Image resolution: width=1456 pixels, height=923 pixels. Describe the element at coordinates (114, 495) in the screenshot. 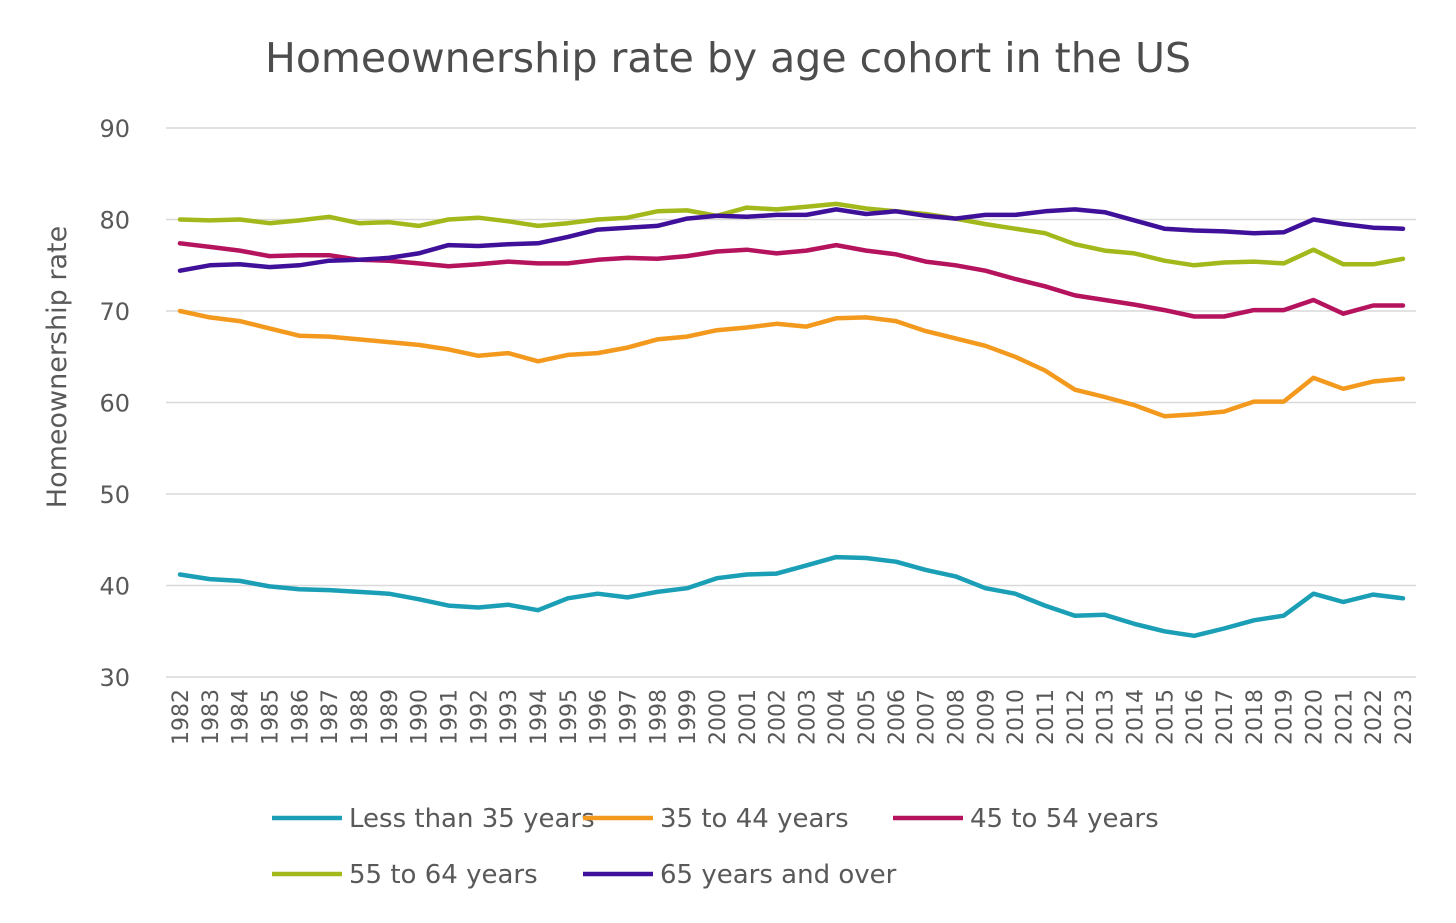

I see `y-tick-label-50: 50` at that location.